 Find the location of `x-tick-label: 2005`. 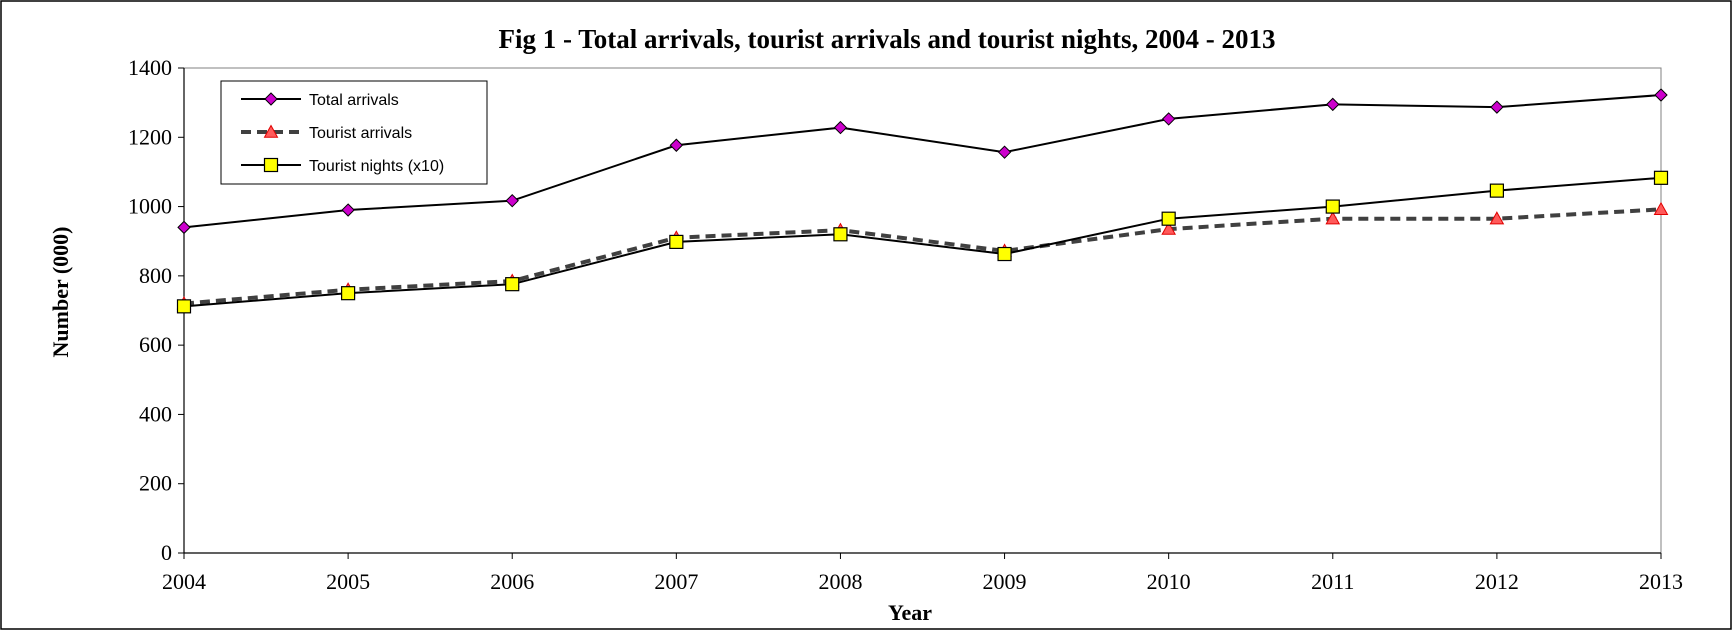

x-tick-label: 2005 is located at coordinates (348, 581).